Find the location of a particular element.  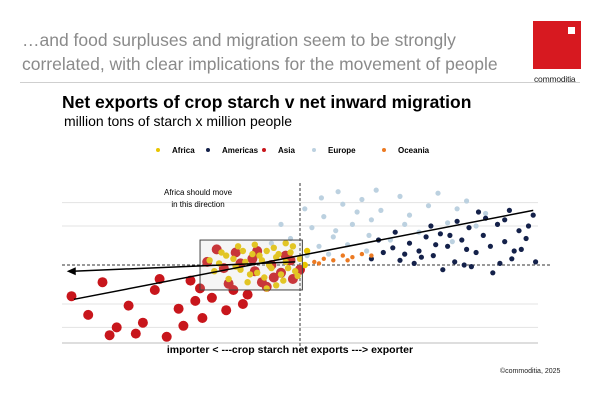

copyright: ©commoditia, 2025 is located at coordinates (530, 371).